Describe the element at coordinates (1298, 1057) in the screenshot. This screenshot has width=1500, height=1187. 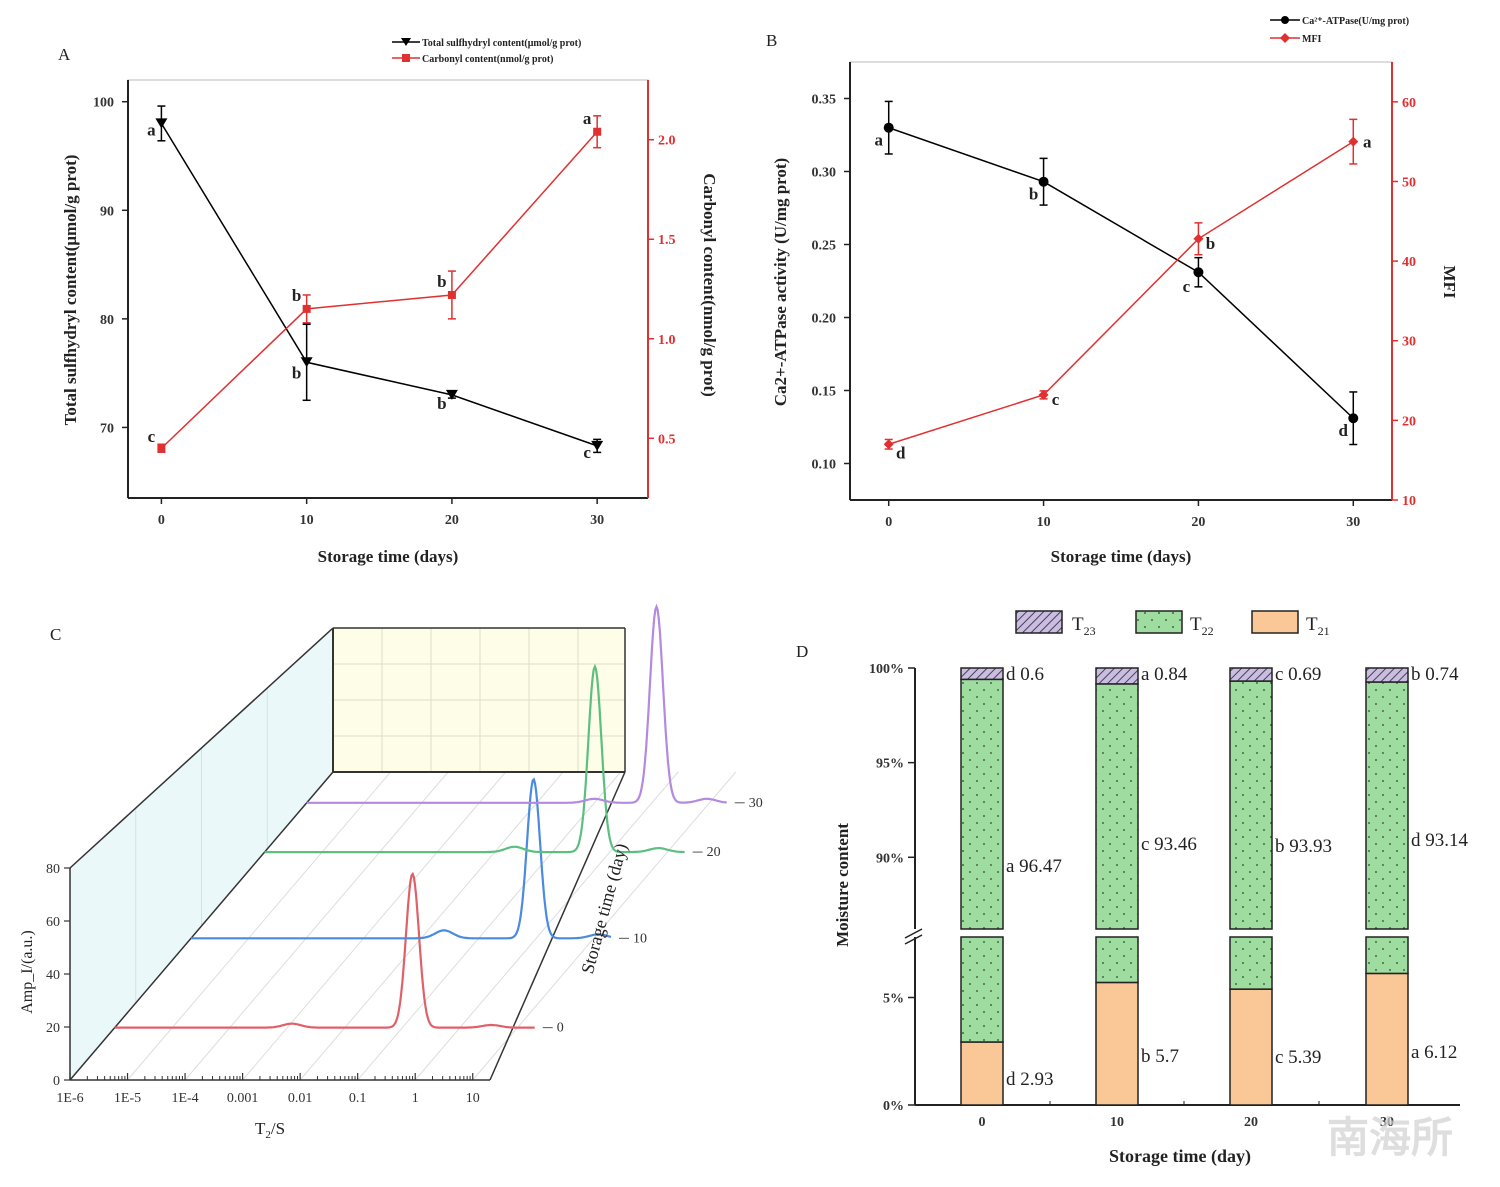
I see `value-label-t21: c 5.39` at that location.